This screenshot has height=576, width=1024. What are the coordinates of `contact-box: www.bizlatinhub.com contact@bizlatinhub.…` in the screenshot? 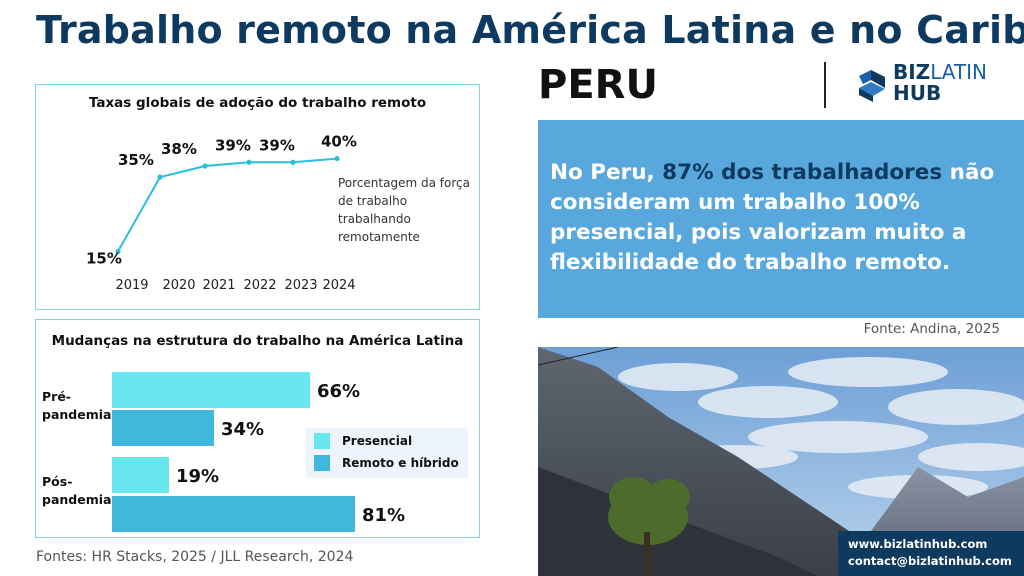 It's located at (931, 553).